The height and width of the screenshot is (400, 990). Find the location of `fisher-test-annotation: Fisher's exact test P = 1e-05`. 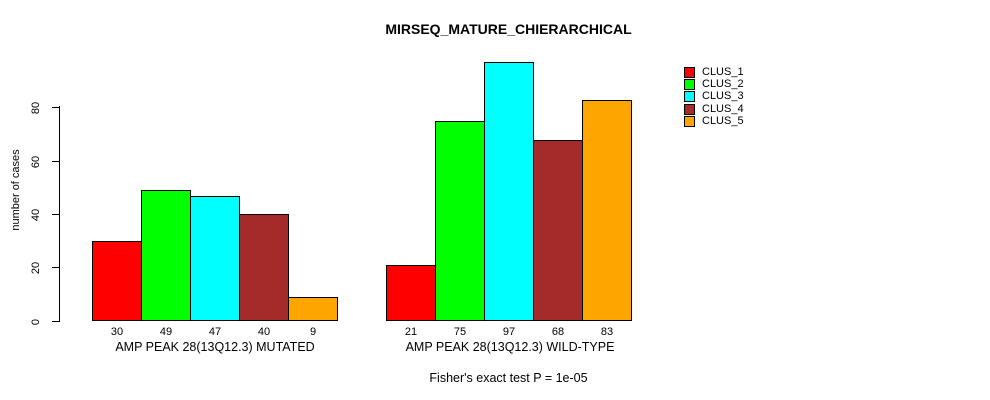

fisher-test-annotation: Fisher's exact test P = 1e-05 is located at coordinates (508, 378).